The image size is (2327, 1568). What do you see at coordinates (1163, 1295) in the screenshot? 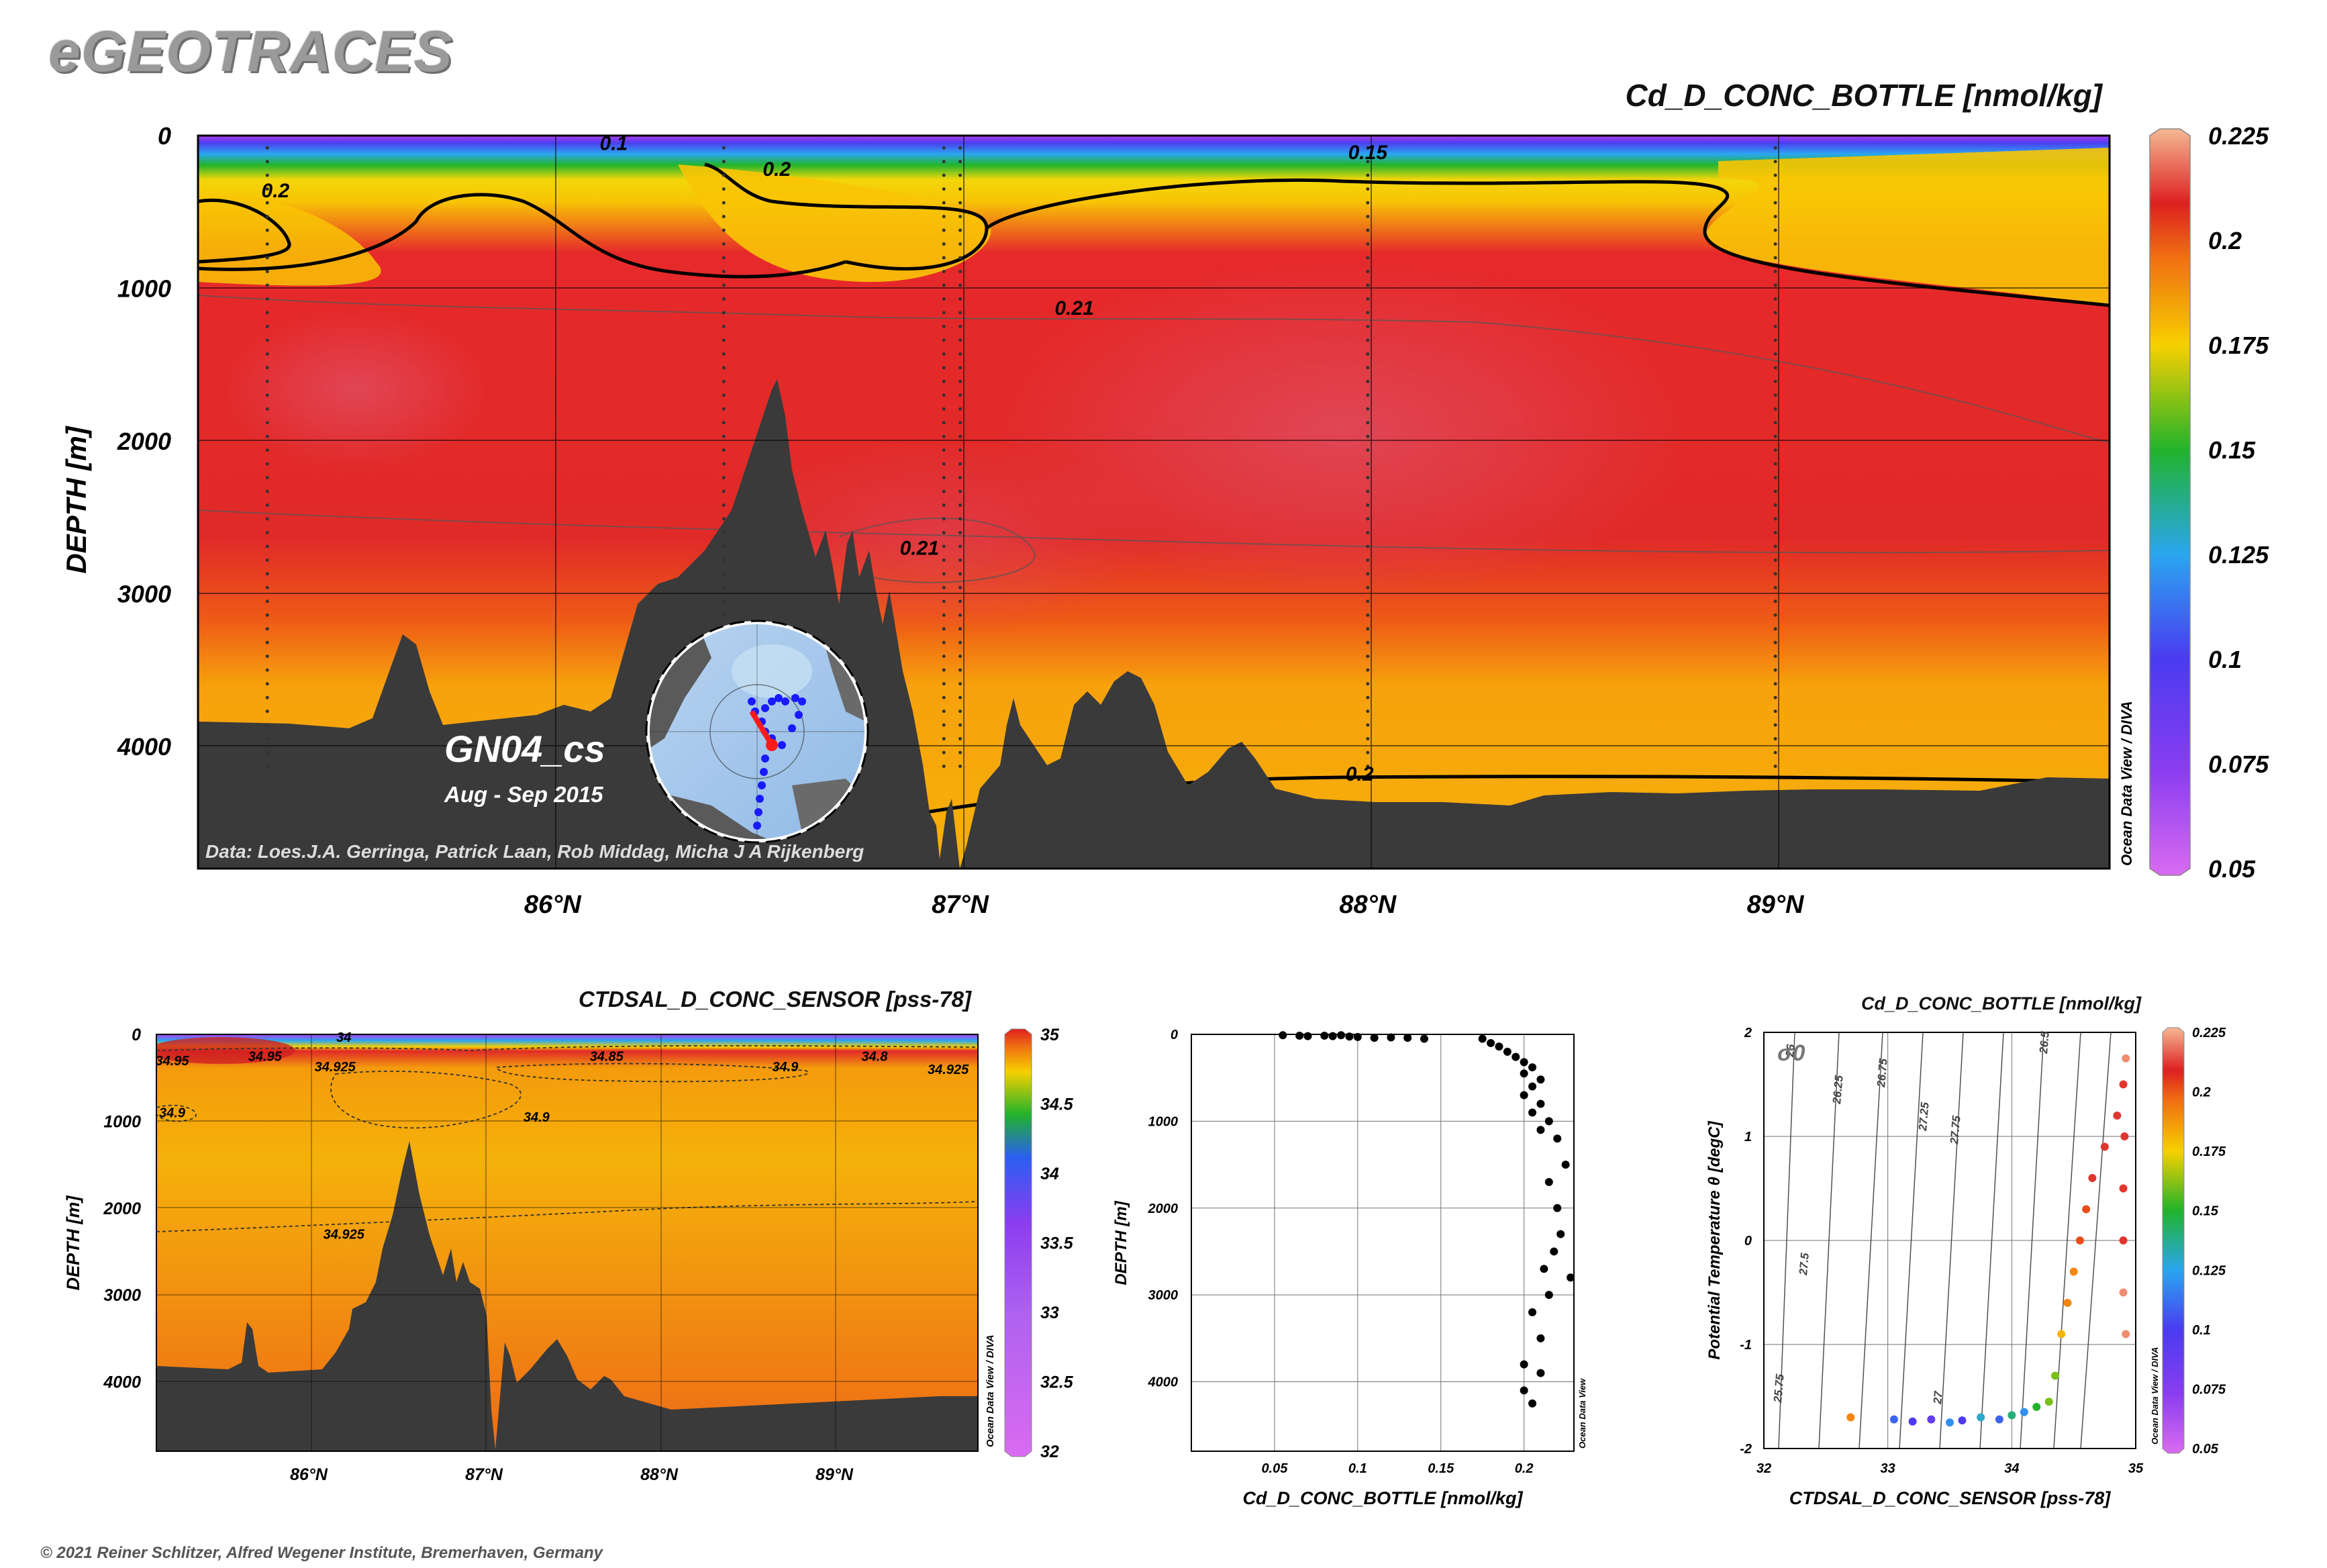
I see `profile-y-tick: 3000` at bounding box center [1163, 1295].